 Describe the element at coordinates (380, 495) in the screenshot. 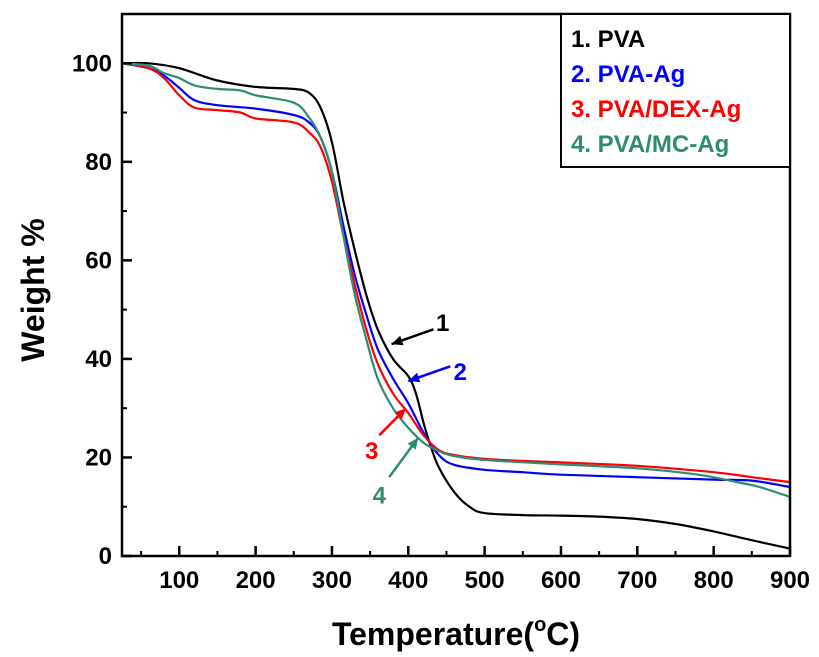

I see `annotation-label-4: 4` at that location.